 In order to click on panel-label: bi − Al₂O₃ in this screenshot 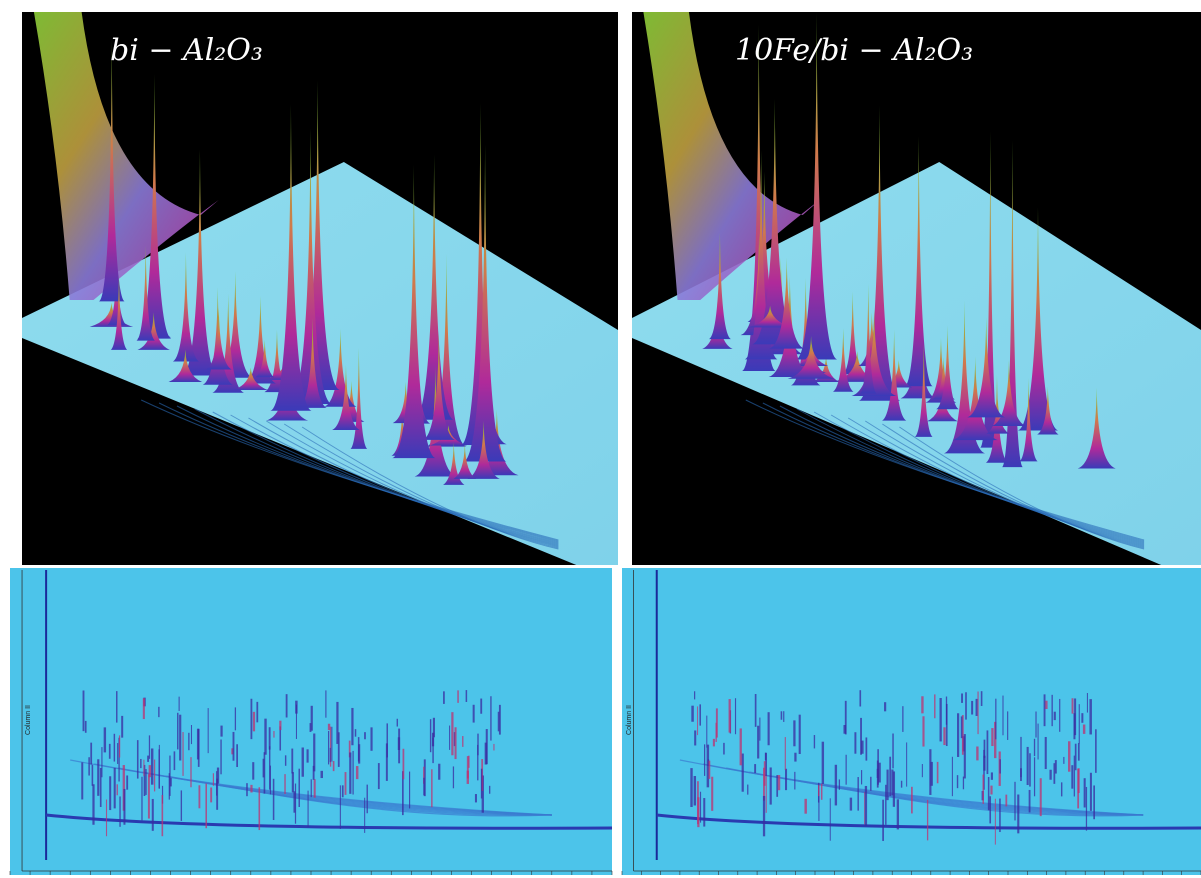, I will do `click(186, 50)`.